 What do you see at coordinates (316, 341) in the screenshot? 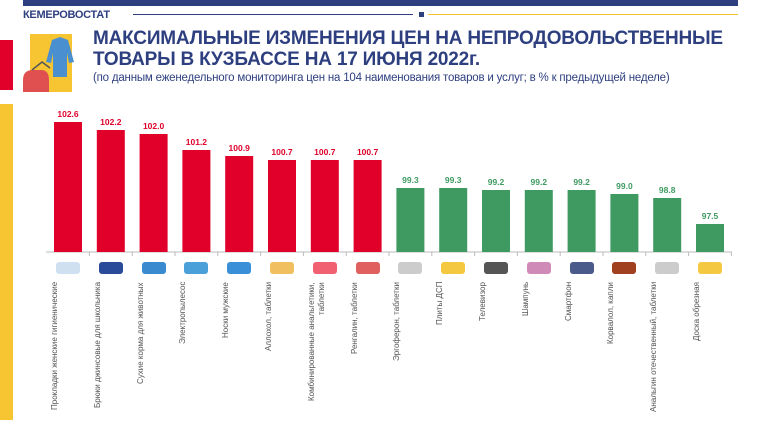
I see `category-label: Комбинированные анальгетики, таблетки` at bounding box center [316, 341].